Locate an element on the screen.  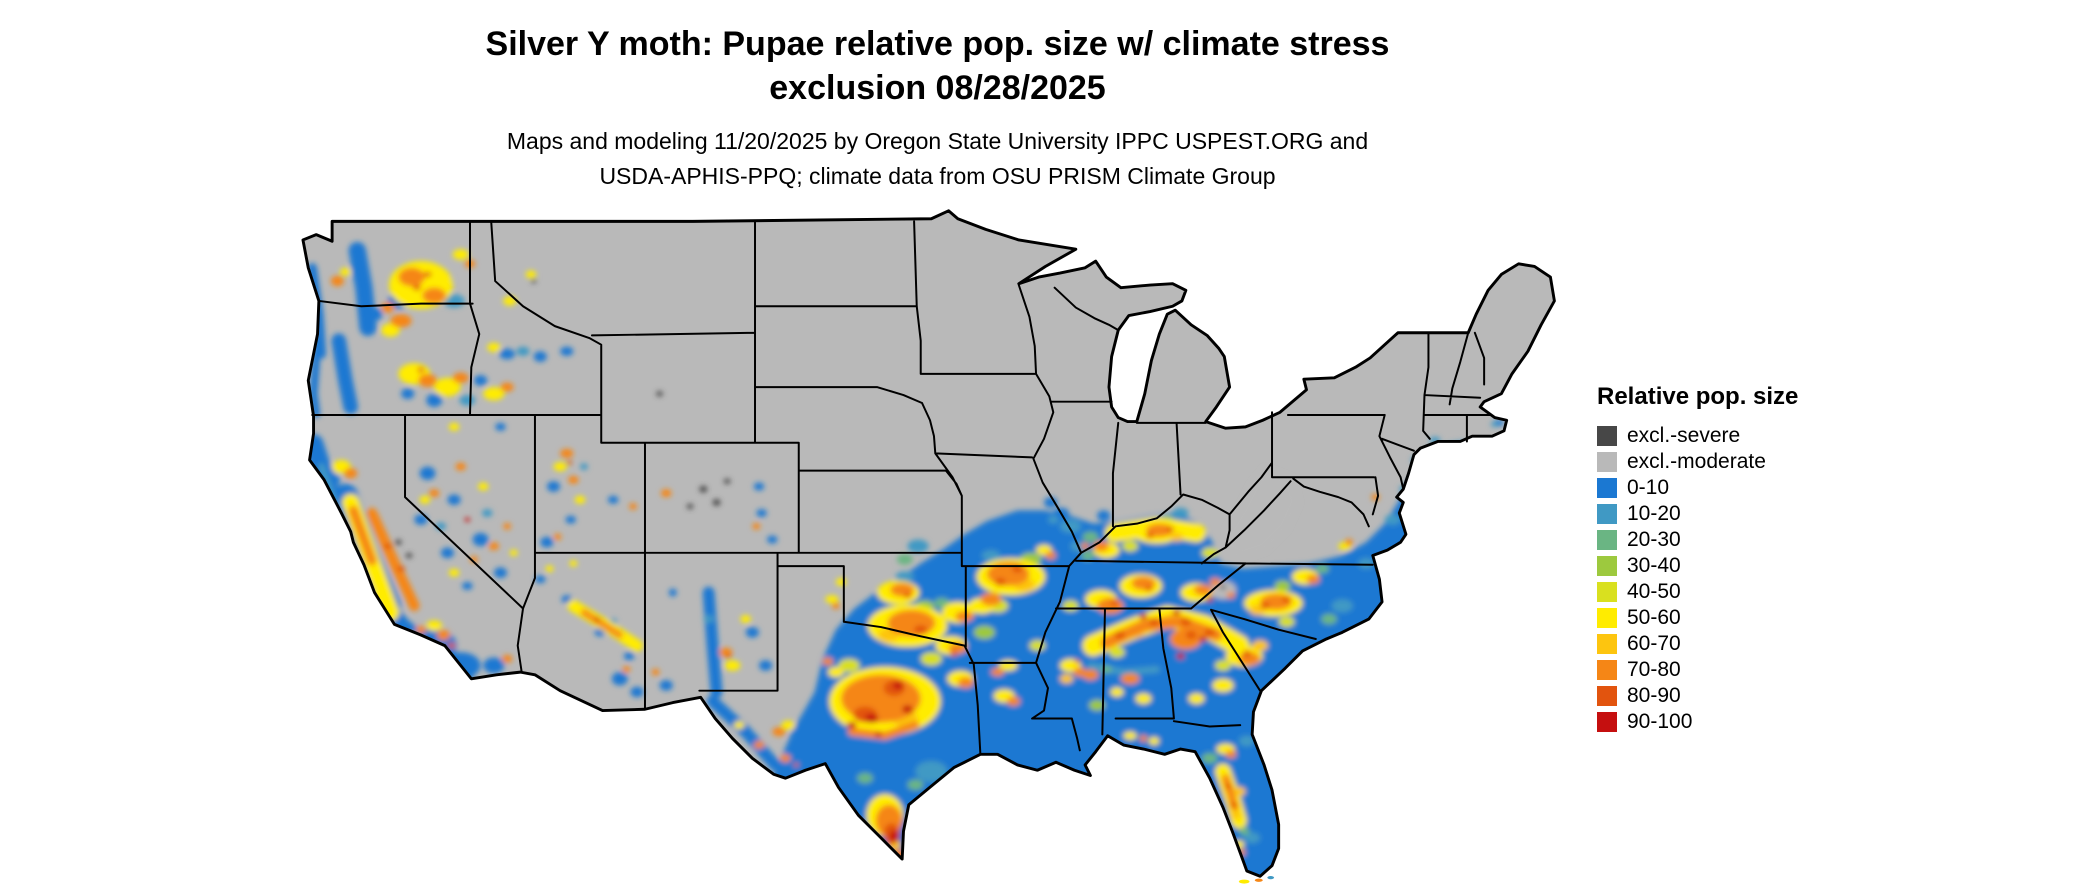
legend-item: 80-90 is located at coordinates (1727, 696).